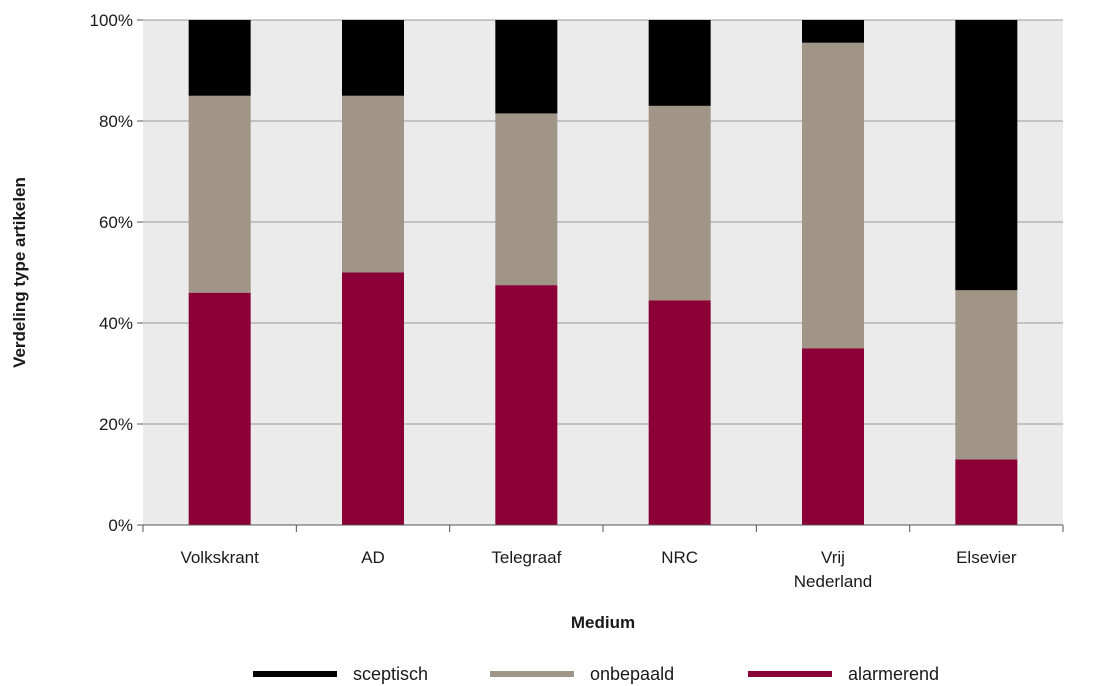  What do you see at coordinates (116, 222) in the screenshot?
I see `y-tick-label: 60%` at bounding box center [116, 222].